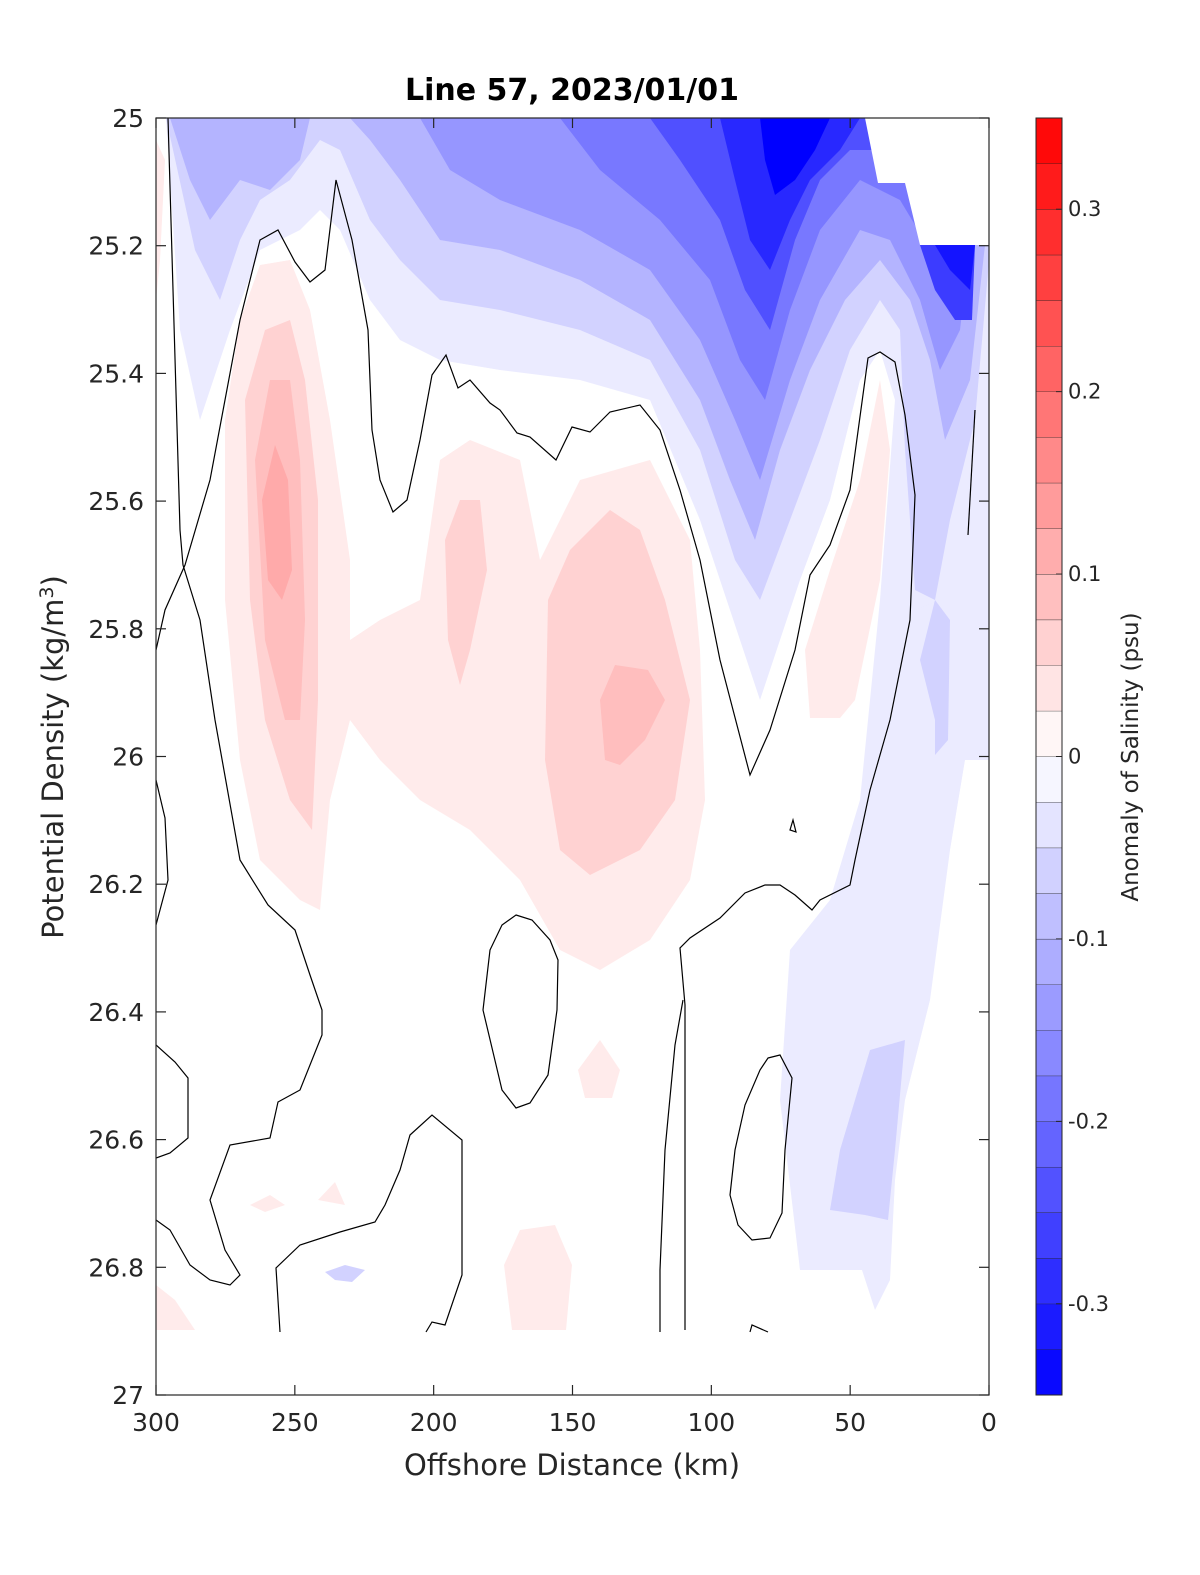  Describe the element at coordinates (53, 757) in the screenshot. I see `y-axis-label: Potential Density (kg/m3)` at that location.